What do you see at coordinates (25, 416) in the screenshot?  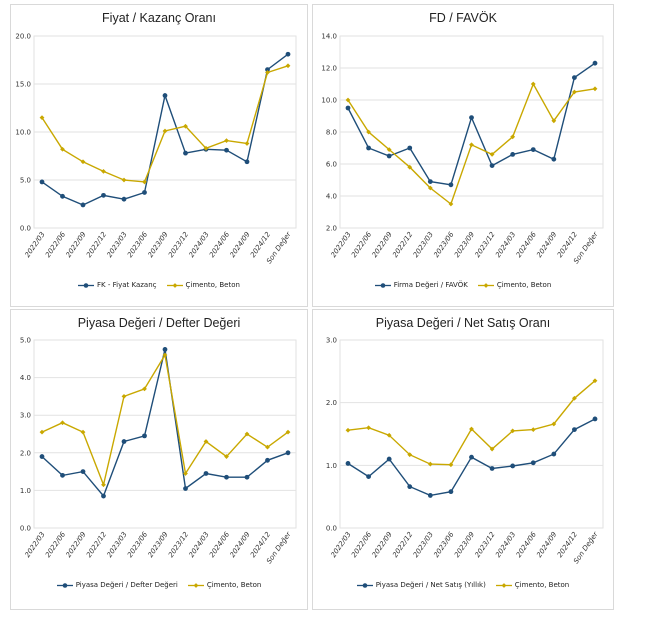 I see `y-tick-label: 3.0` at bounding box center [25, 416].